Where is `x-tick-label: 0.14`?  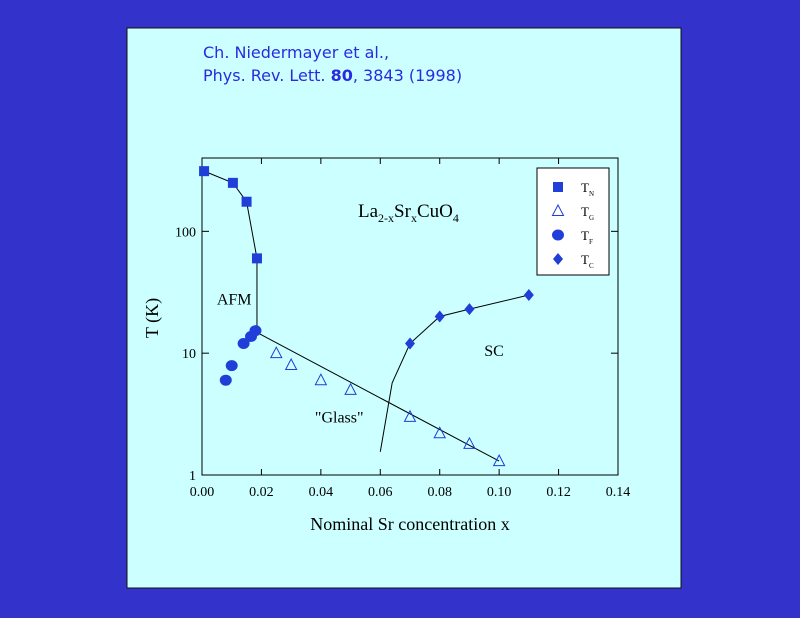 x-tick-label: 0.14 is located at coordinates (618, 492).